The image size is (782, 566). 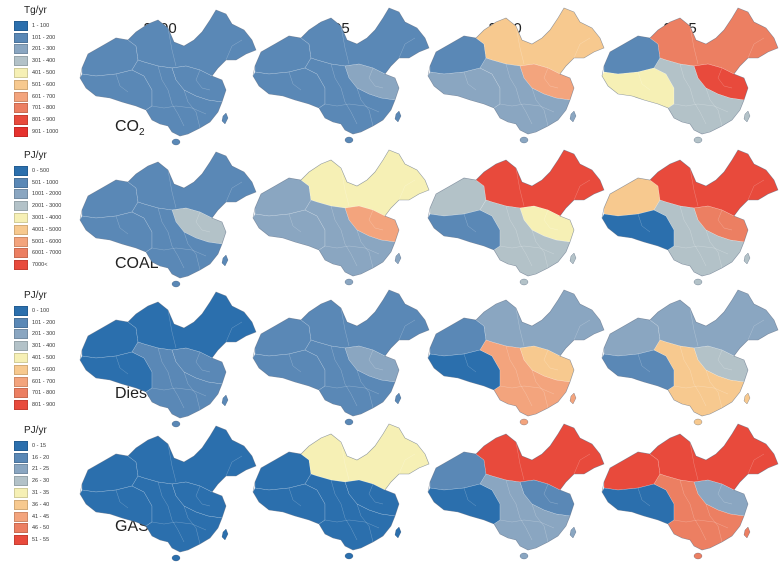 What do you see at coordinates (34, 405) in the screenshot?
I see `legend-item: 801 - 900` at bounding box center [34, 405].